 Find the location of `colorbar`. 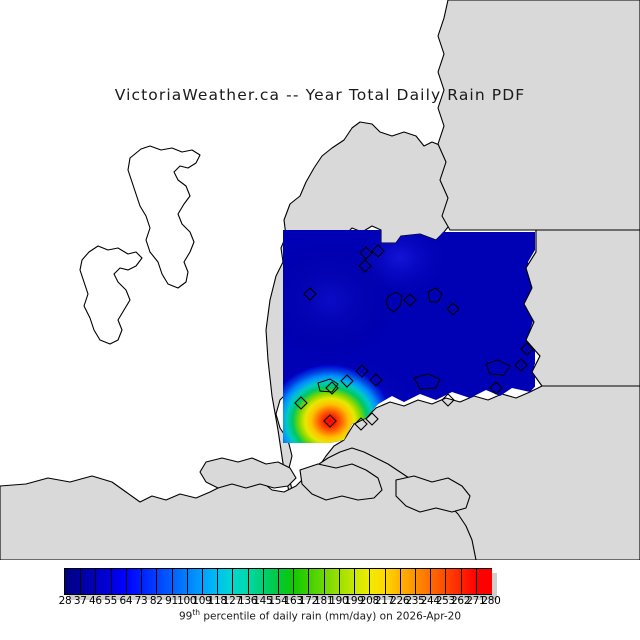

colorbar is located at coordinates (280, 584).